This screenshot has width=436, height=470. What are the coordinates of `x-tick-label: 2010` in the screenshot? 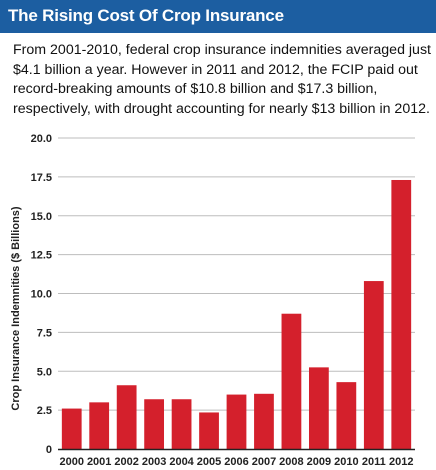 It's located at (346, 462).